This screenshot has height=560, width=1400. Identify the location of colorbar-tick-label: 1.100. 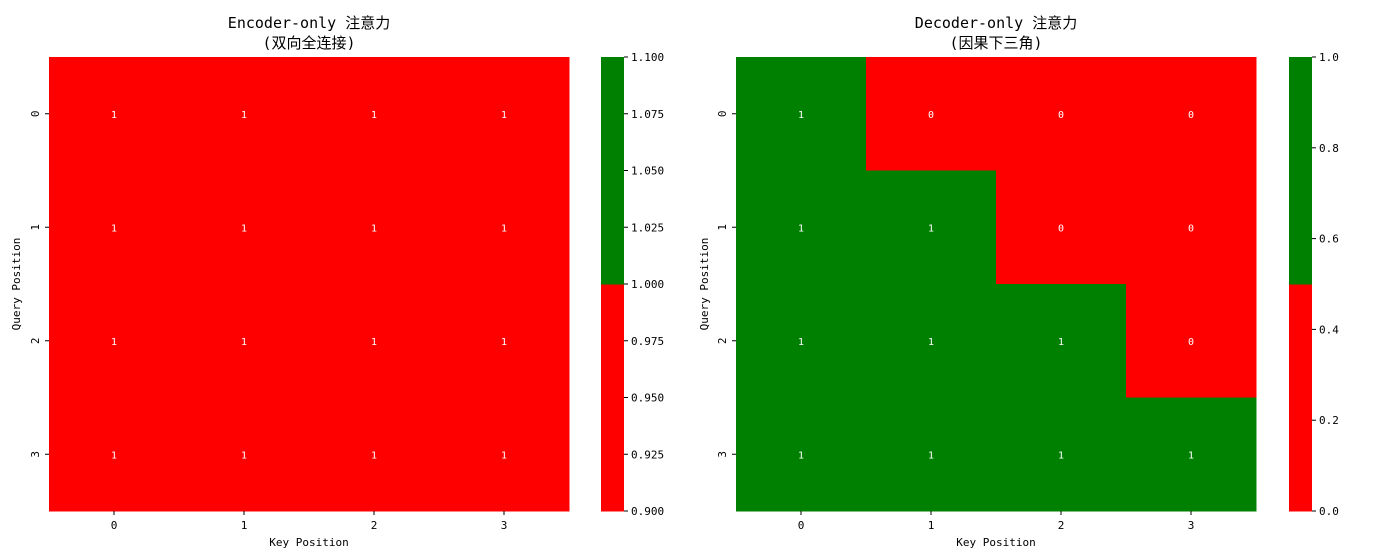
(647, 57).